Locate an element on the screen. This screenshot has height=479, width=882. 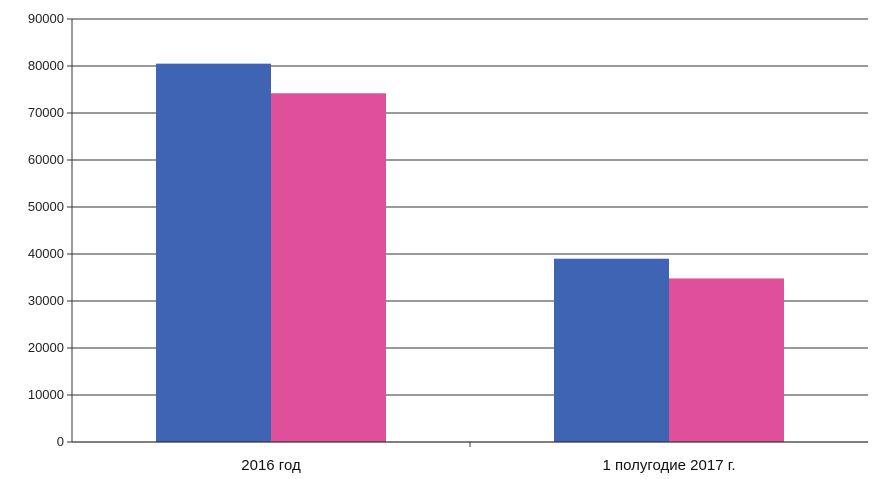
x-category-label: 1 полугодие 2017 г. is located at coordinates (668, 465).